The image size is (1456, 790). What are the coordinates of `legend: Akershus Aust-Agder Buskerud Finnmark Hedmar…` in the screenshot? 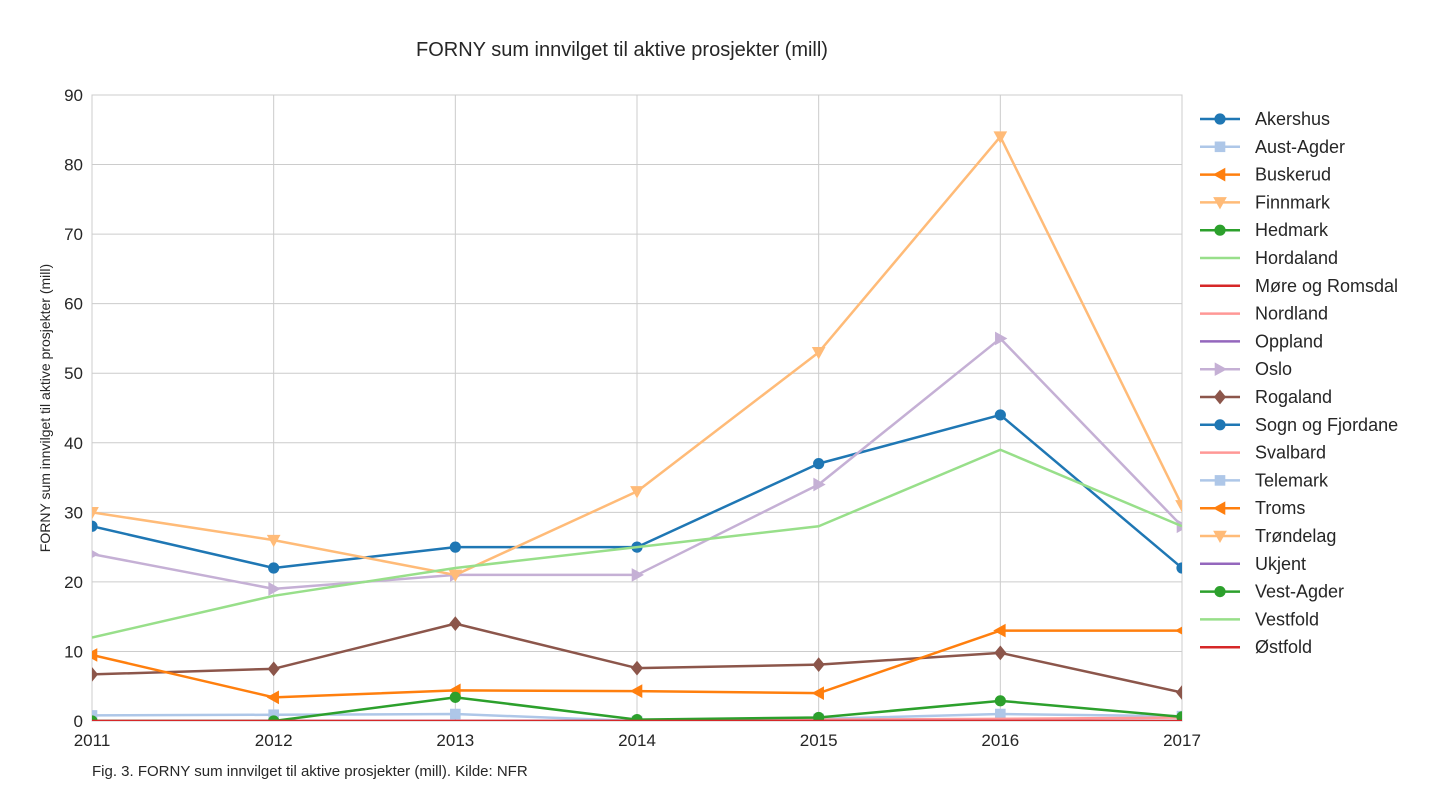 It's located at (1299, 383).